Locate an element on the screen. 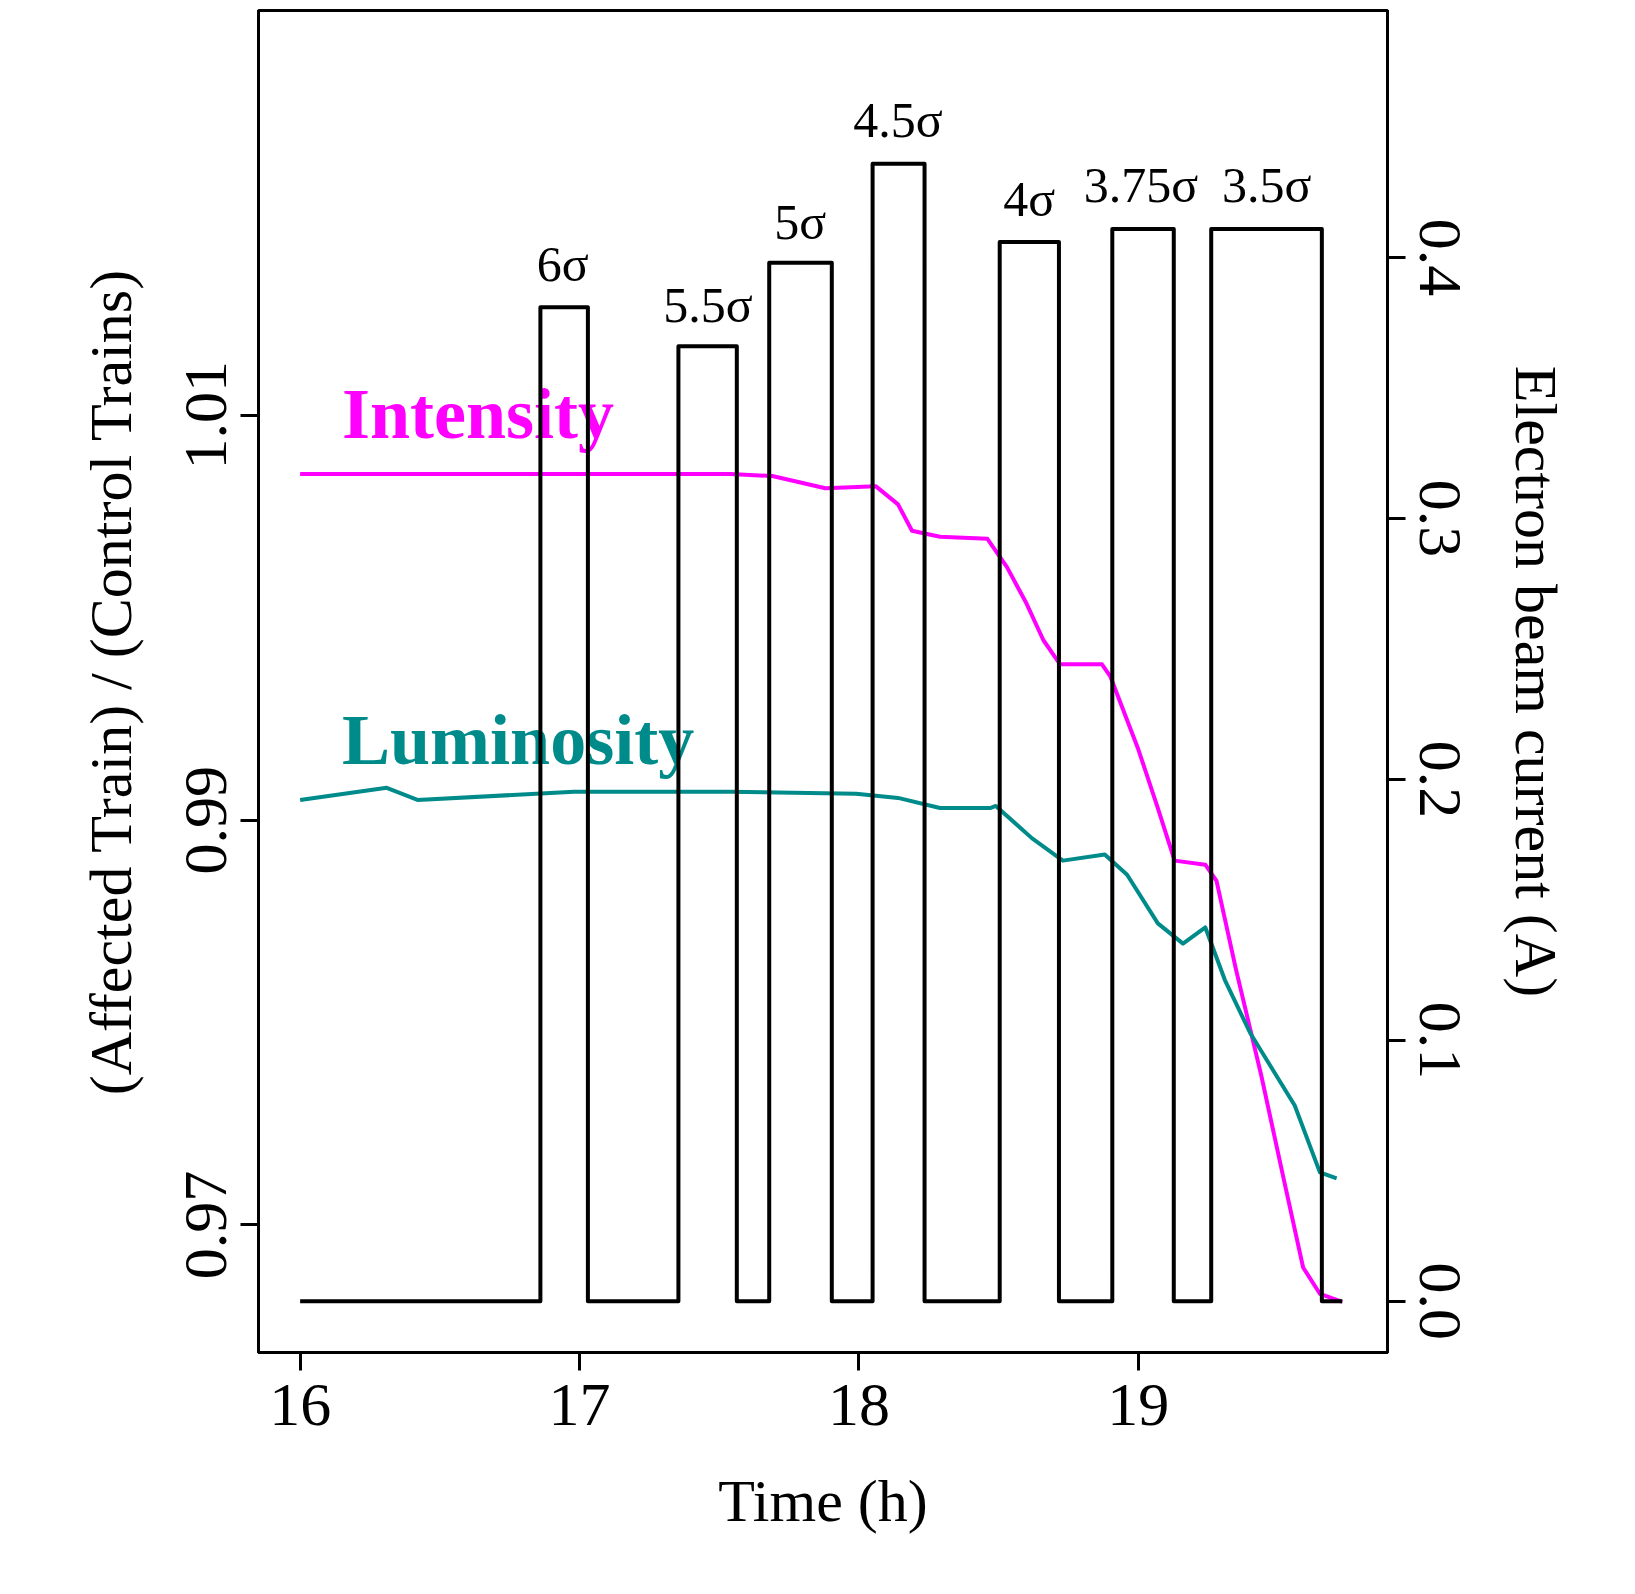  y2-tick-label: 0.2 is located at coordinates (1440, 779).